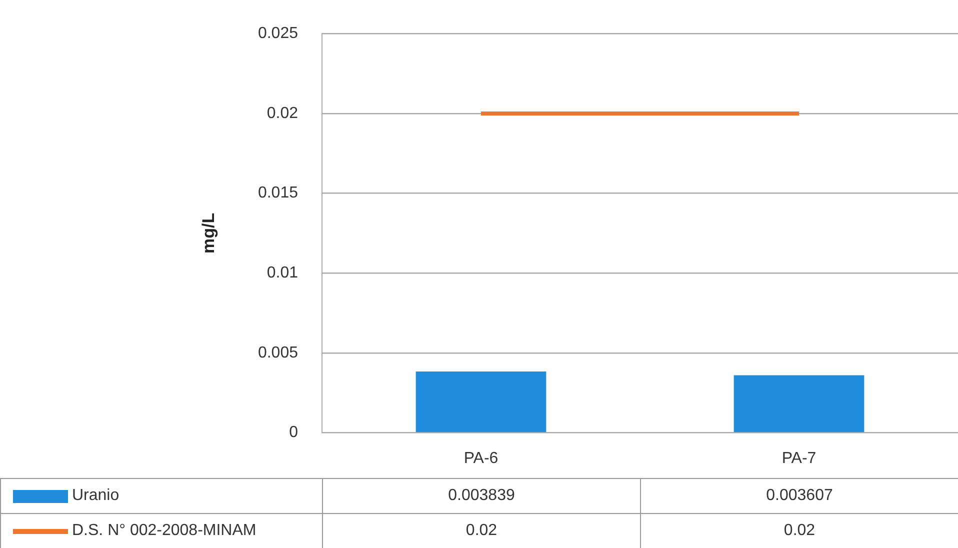 The image size is (958, 548). I want to click on legend-label: D.S. N° 002-2008-MINAM, so click(164, 531).